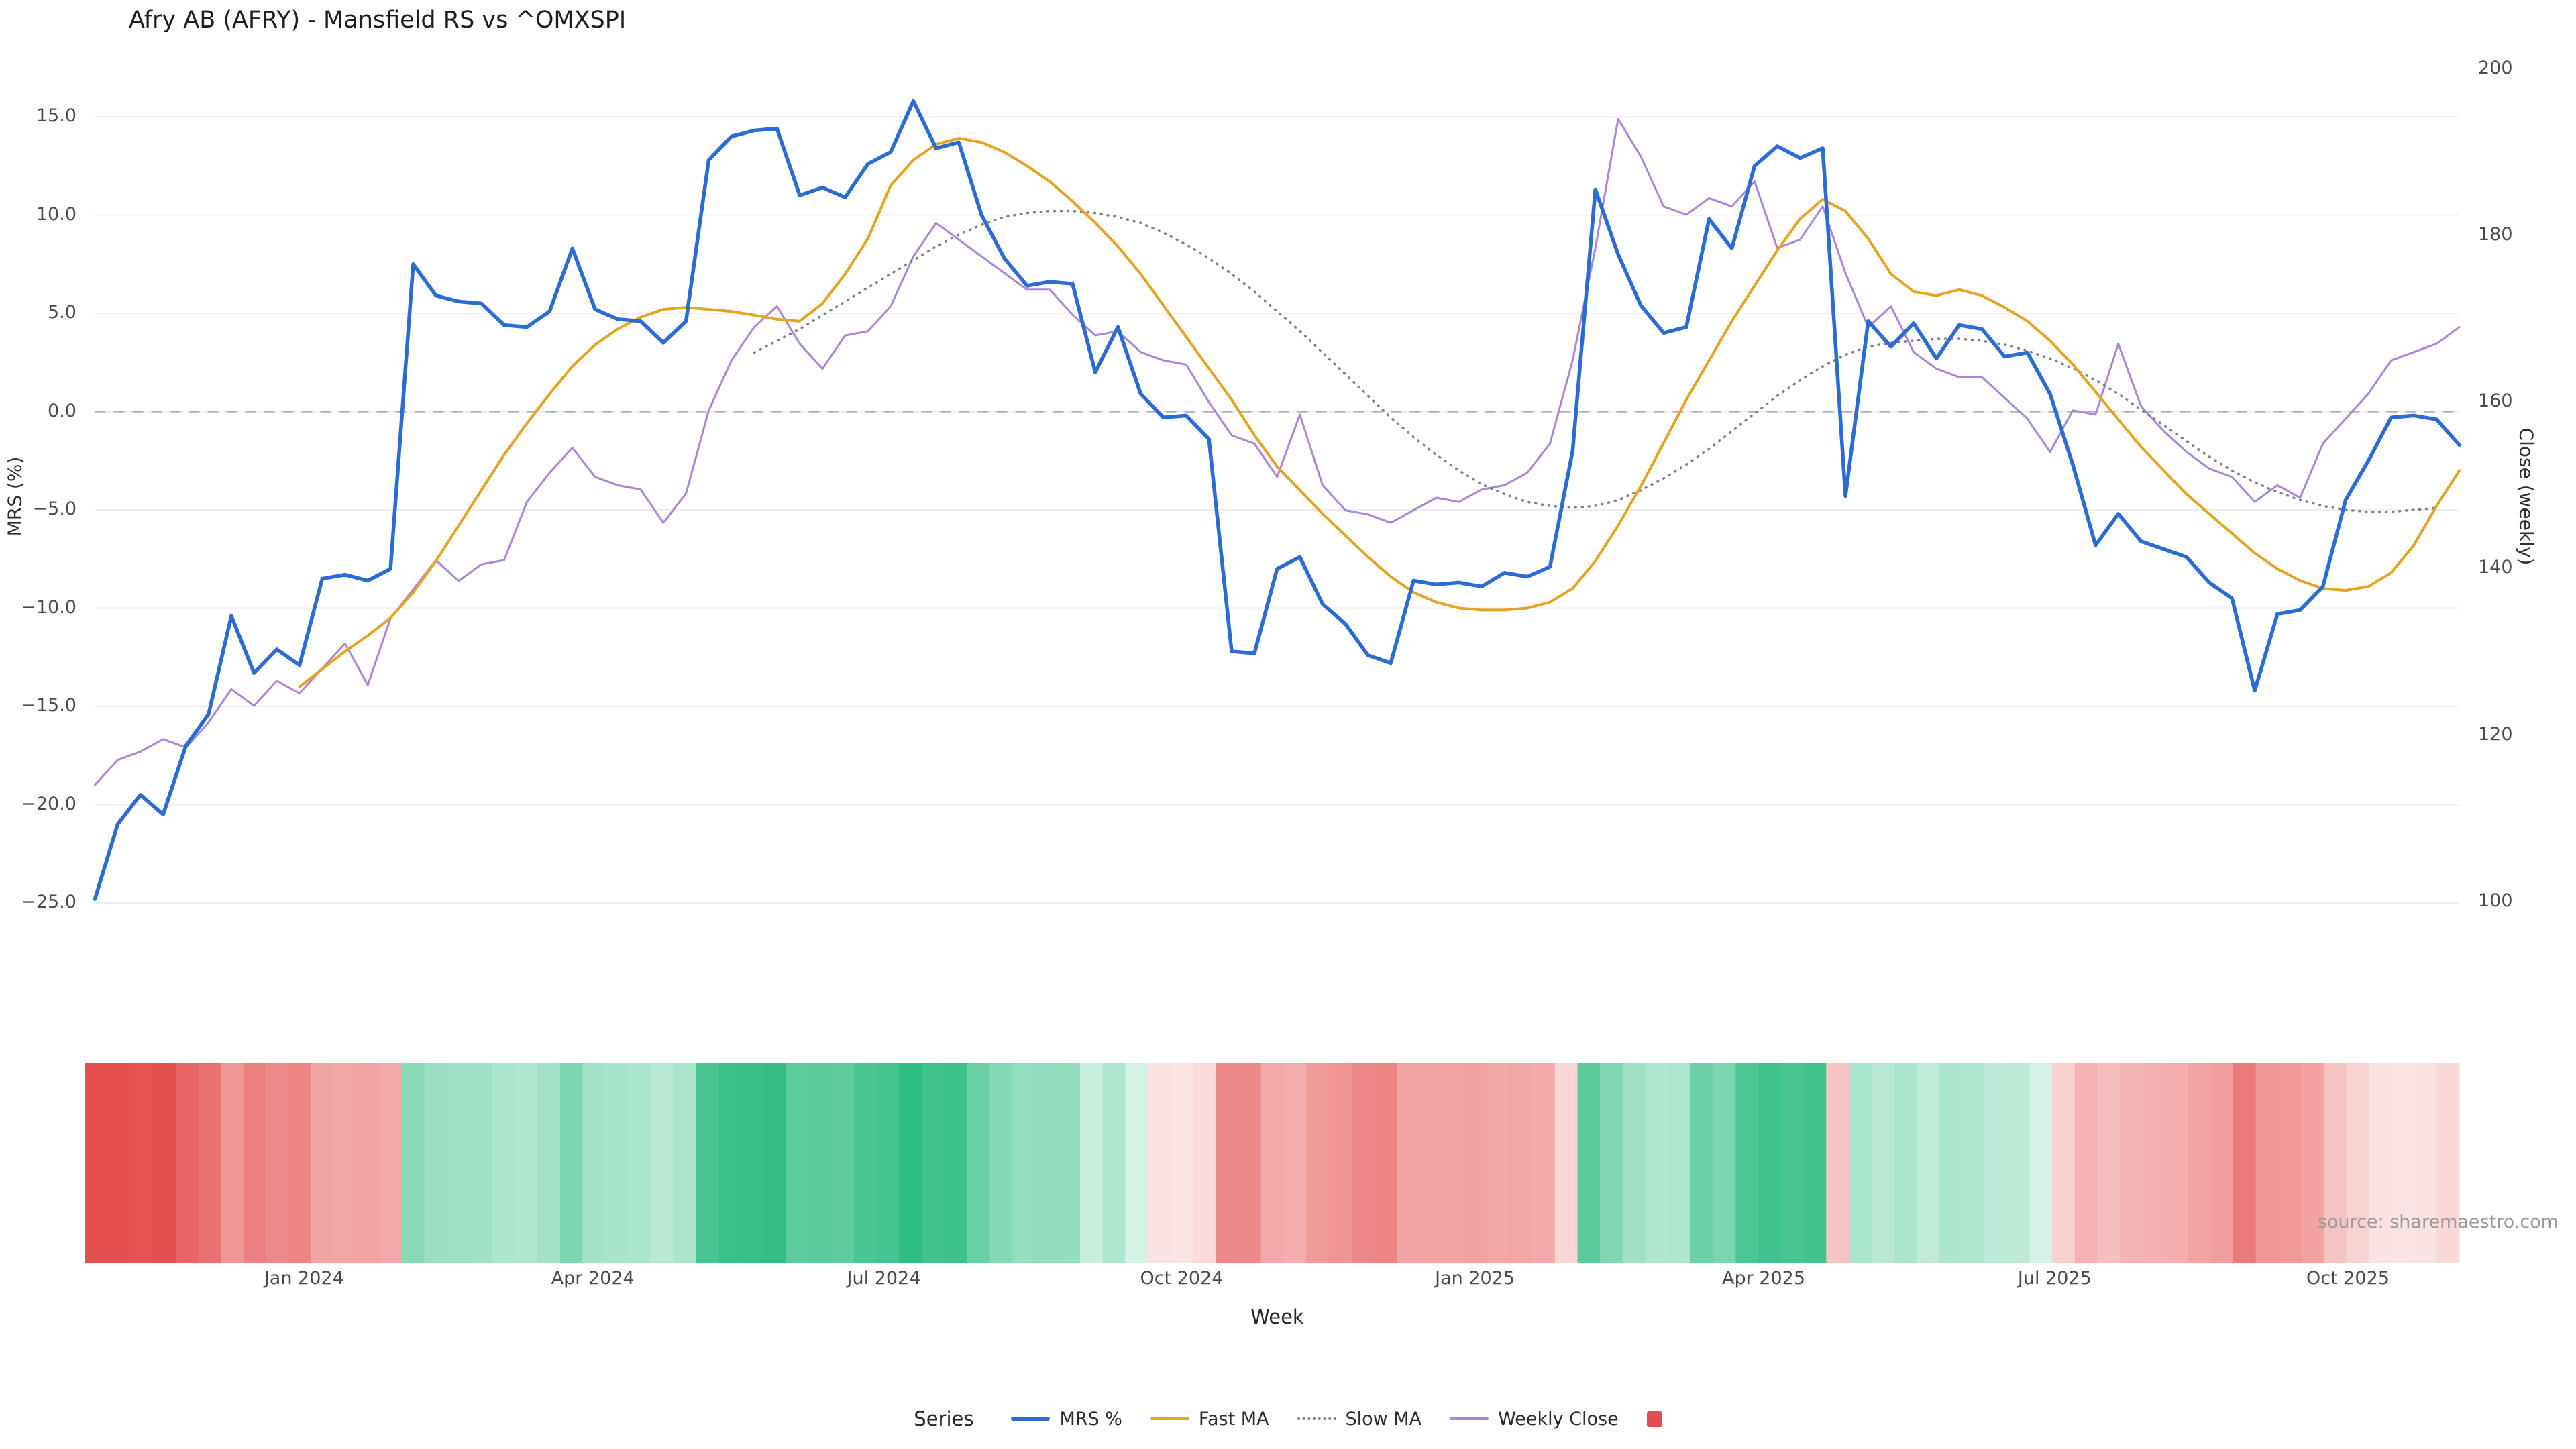 This screenshot has width=2576, height=1449. I want to click on legend-swatch-mrs, so click(1031, 1419).